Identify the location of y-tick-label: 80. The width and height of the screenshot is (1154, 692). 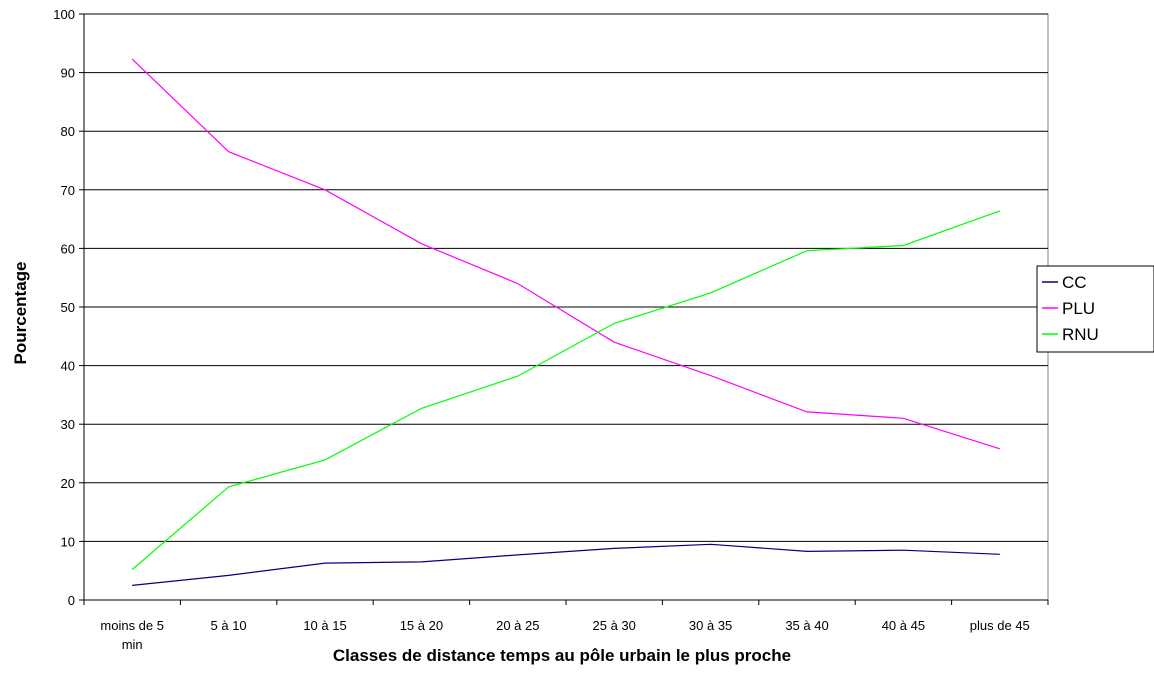
(68, 131).